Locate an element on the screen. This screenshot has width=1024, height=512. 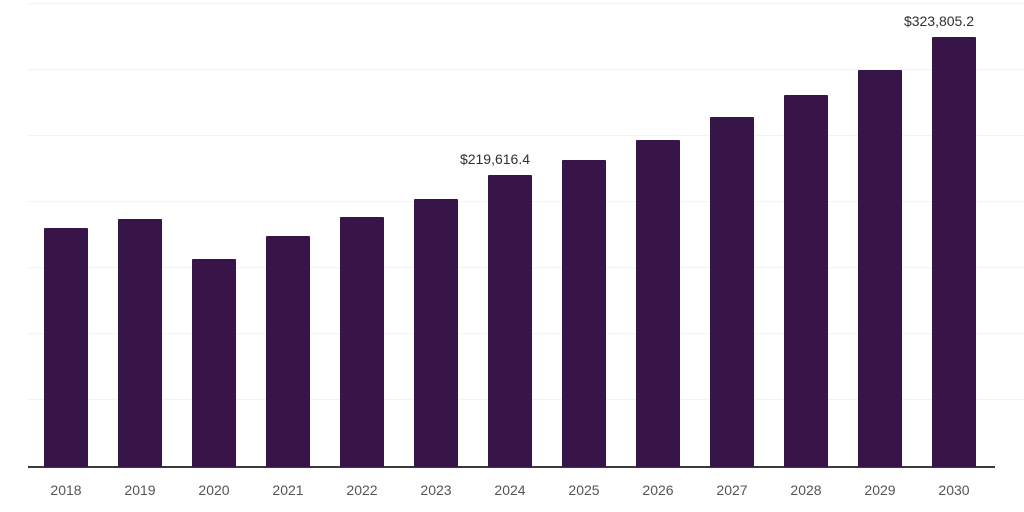
x-axis-category-label: 2030 is located at coordinates (954, 490).